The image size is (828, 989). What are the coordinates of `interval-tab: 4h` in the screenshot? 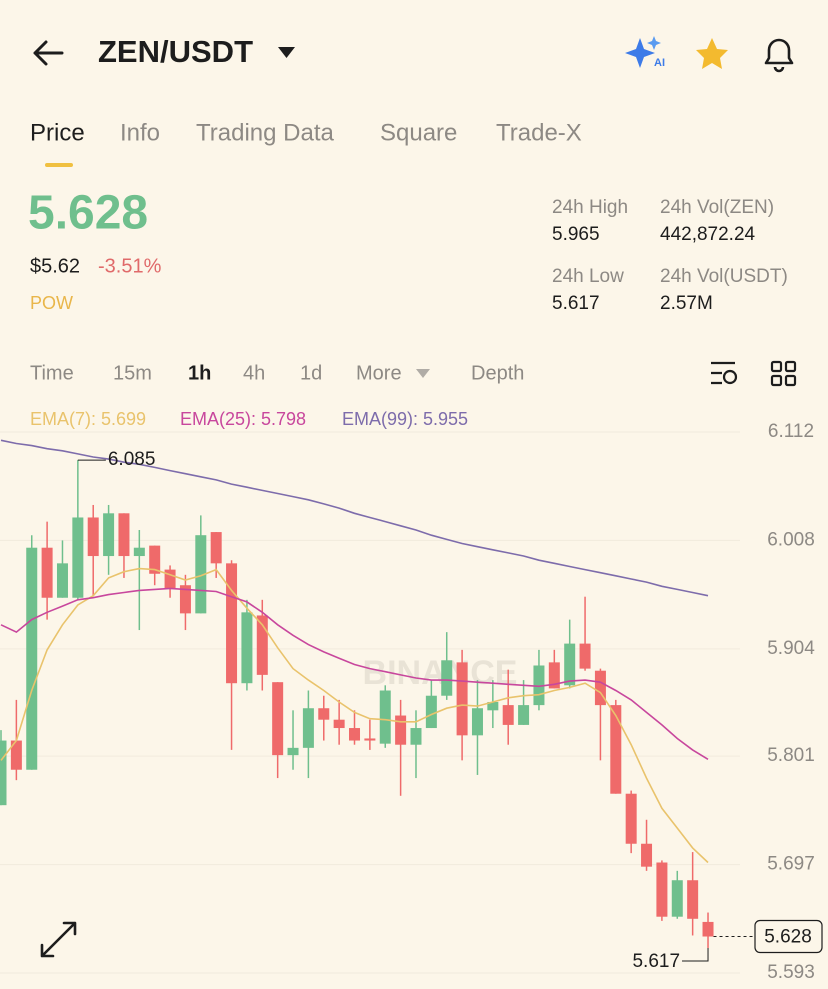 It's located at (254, 373).